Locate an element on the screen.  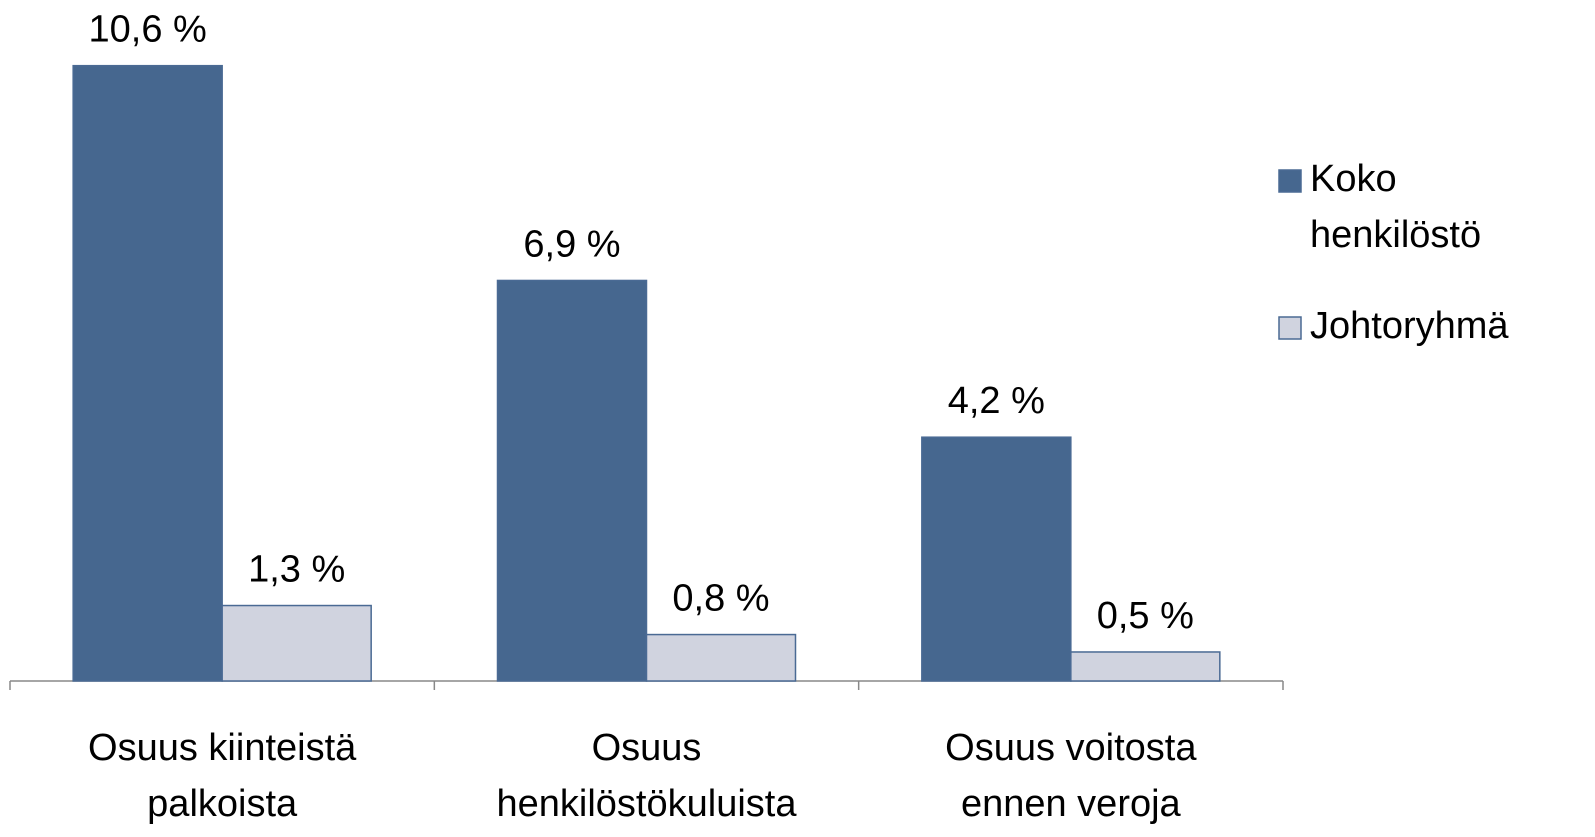
data-label: 4,2 % is located at coordinates (996, 401).